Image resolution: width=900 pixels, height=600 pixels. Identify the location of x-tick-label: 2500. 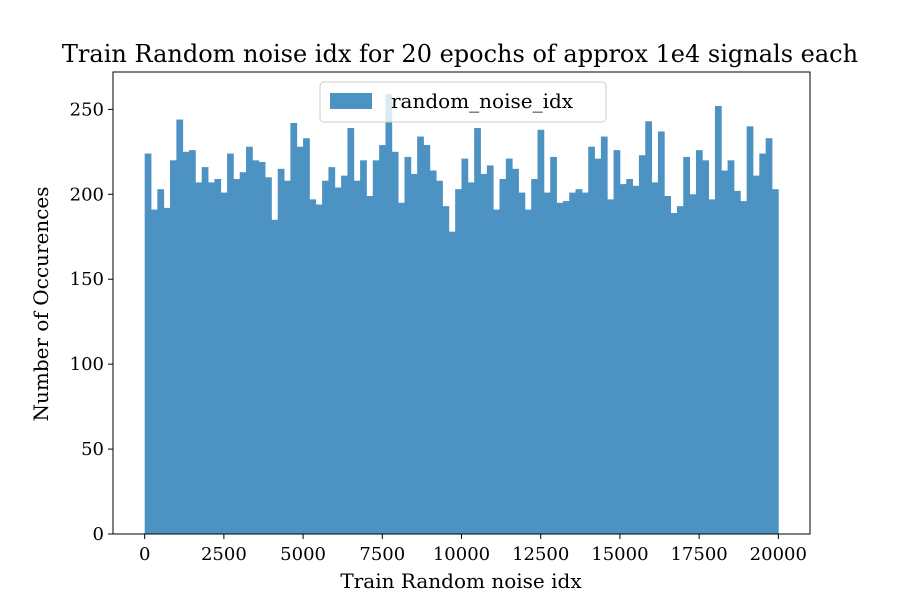
(224, 554).